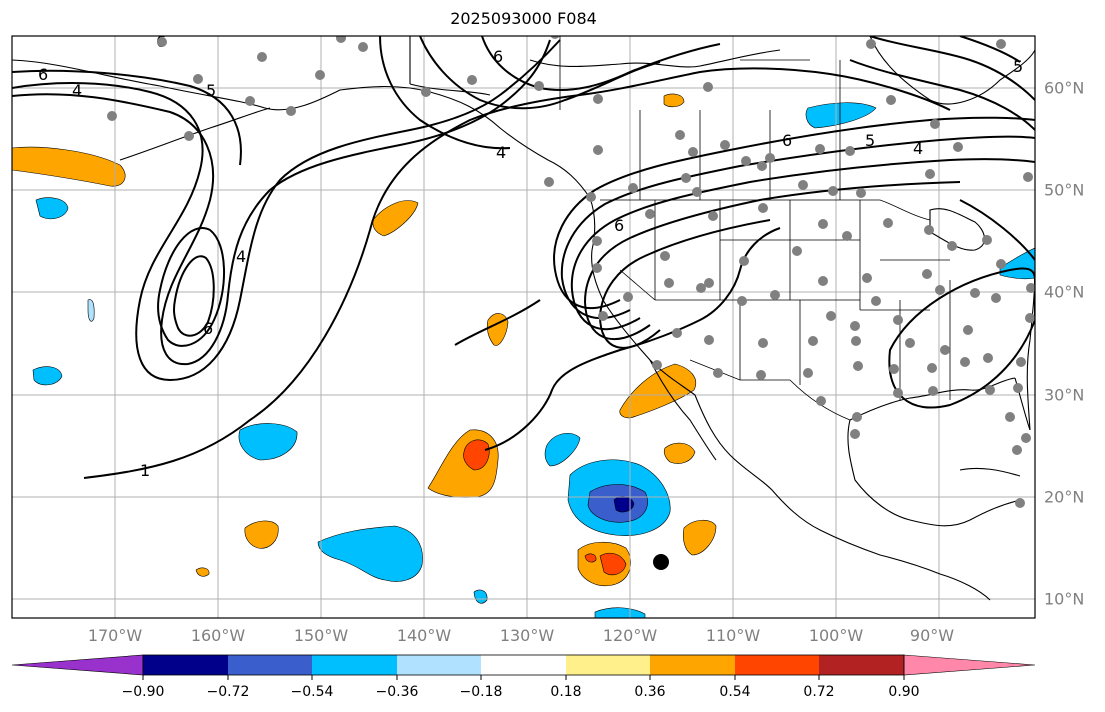  I want to click on shade-orange-baja, so click(657, 391).